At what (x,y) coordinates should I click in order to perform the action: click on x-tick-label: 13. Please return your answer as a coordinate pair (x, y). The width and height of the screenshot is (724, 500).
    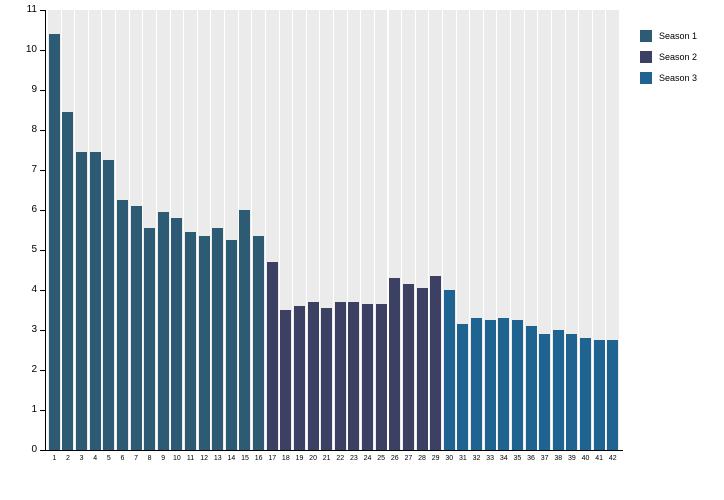
    Looking at the image, I should click on (217, 458).